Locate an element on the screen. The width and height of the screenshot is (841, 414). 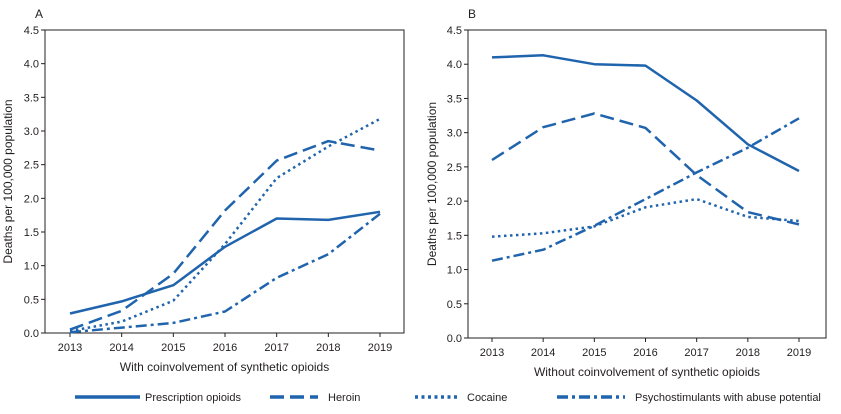
panel-letter: B is located at coordinates (472, 14).